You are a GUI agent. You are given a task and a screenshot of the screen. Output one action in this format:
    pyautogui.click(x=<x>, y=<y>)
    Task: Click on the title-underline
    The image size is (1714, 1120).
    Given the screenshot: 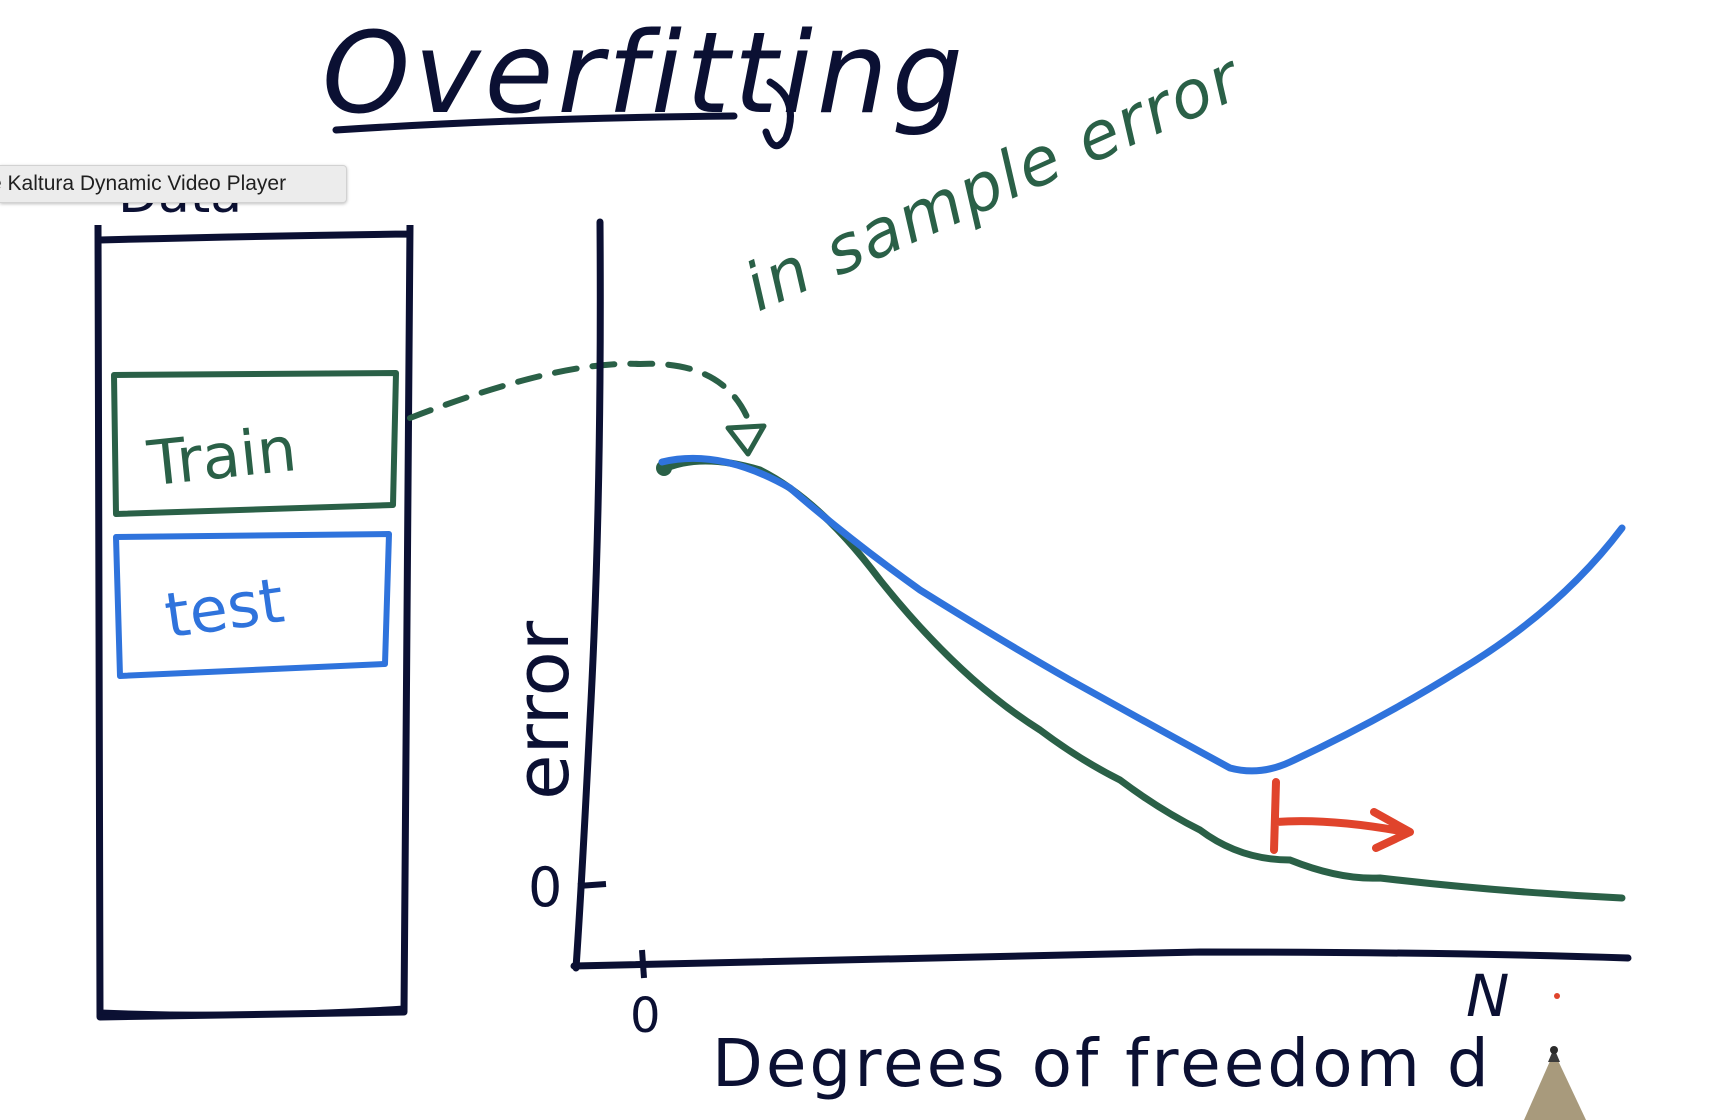 What is the action you would take?
    pyautogui.click(x=535, y=123)
    